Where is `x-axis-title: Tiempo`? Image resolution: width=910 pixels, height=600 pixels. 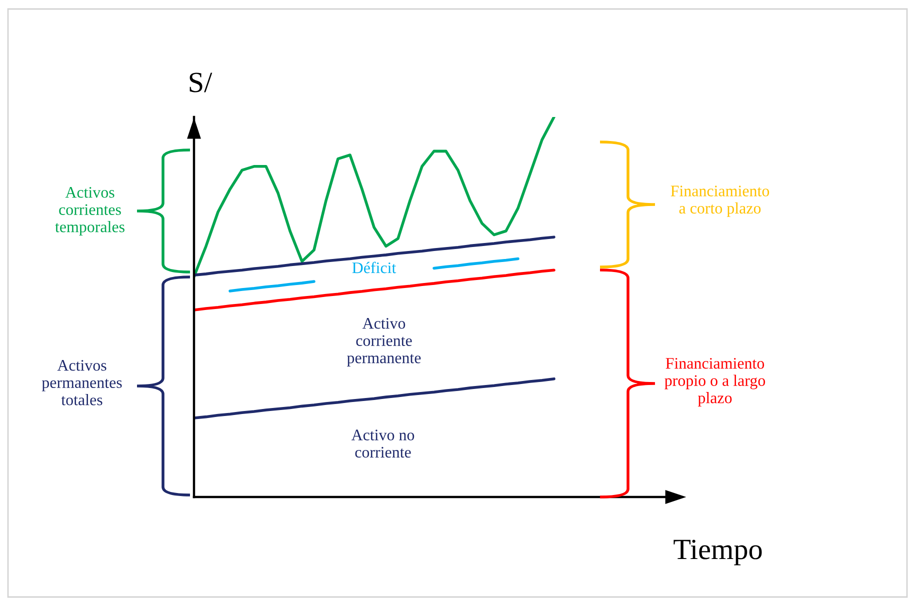
x-axis-title: Tiempo is located at coordinates (718, 553).